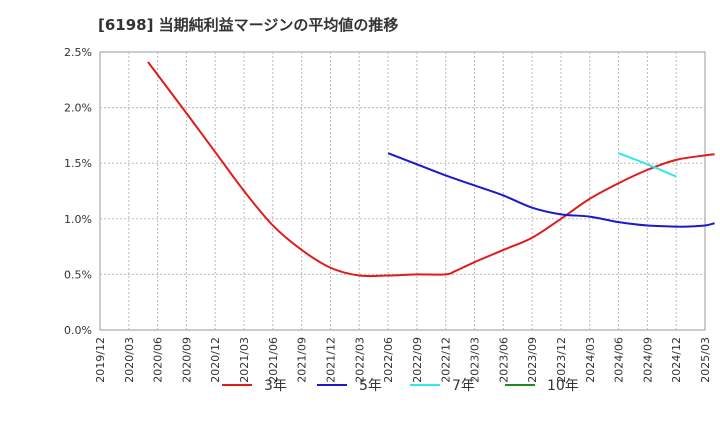 The height and width of the screenshot is (440, 720). Describe the element at coordinates (705, 360) in the screenshot. I see `x-tick-label: 2025/03` at that location.